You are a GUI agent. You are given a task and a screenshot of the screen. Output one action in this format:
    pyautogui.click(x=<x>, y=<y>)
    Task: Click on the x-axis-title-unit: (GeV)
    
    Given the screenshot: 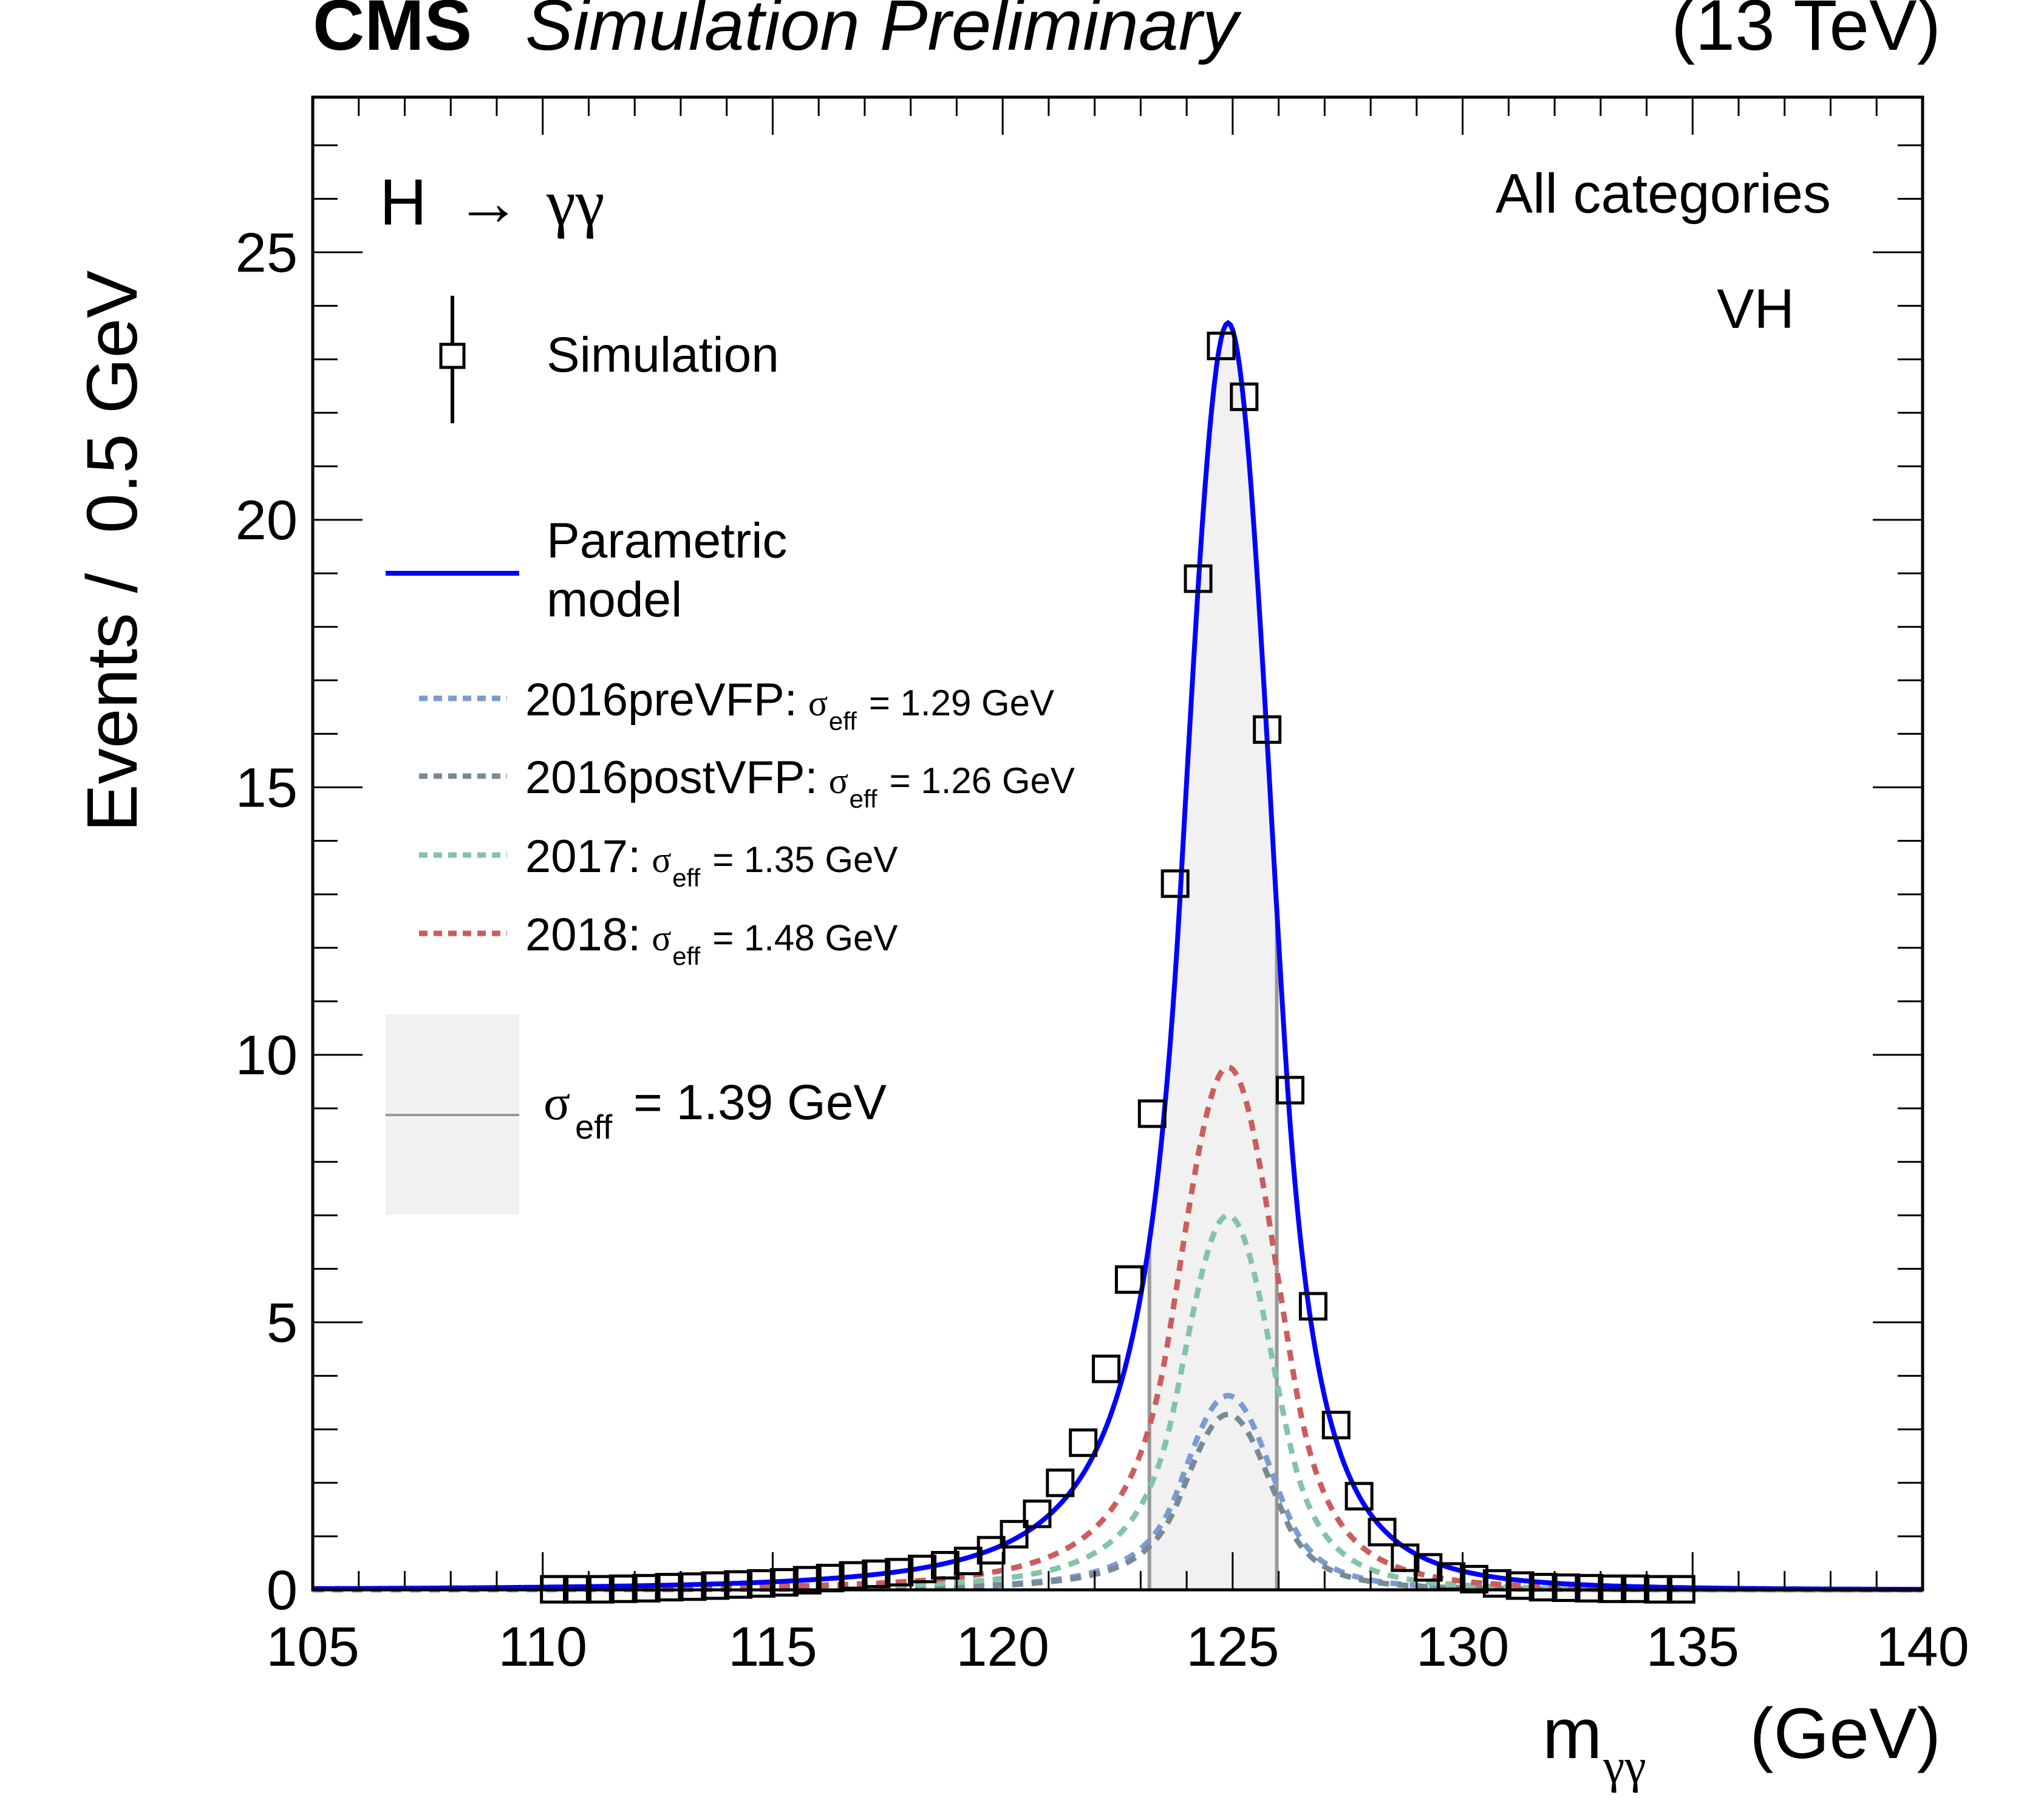 What is the action you would take?
    pyautogui.click(x=1846, y=1734)
    